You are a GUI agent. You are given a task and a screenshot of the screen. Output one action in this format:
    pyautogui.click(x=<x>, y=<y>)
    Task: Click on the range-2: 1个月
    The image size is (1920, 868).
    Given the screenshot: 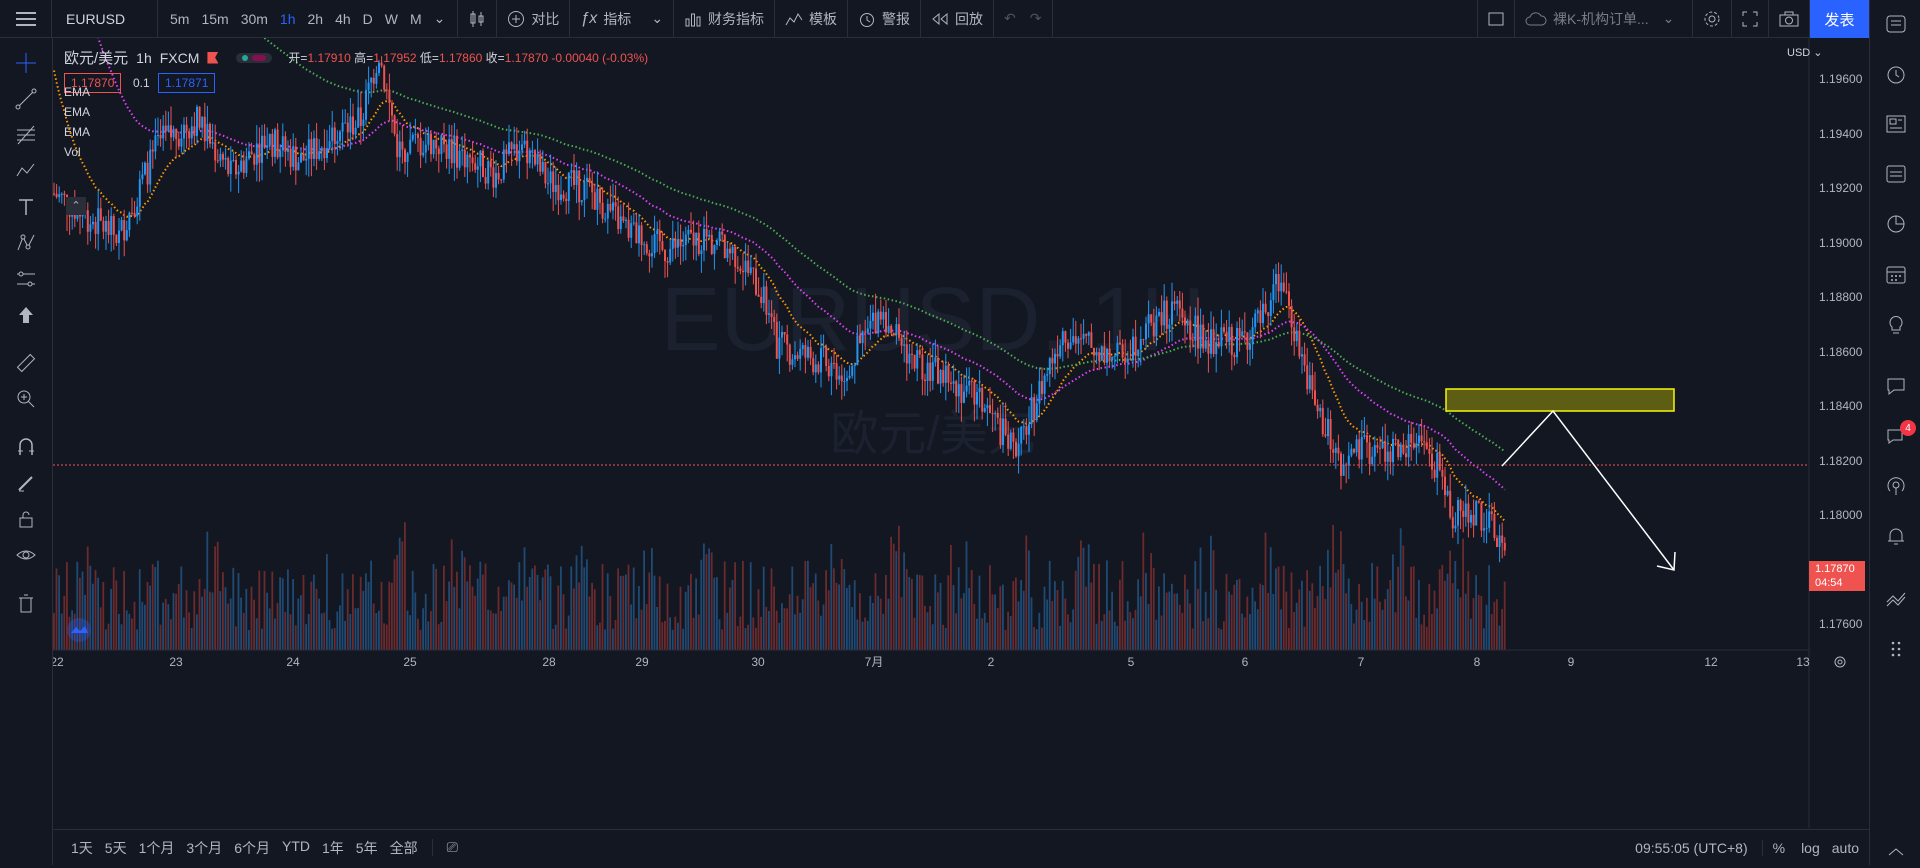 What is the action you would take?
    pyautogui.click(x=156, y=847)
    